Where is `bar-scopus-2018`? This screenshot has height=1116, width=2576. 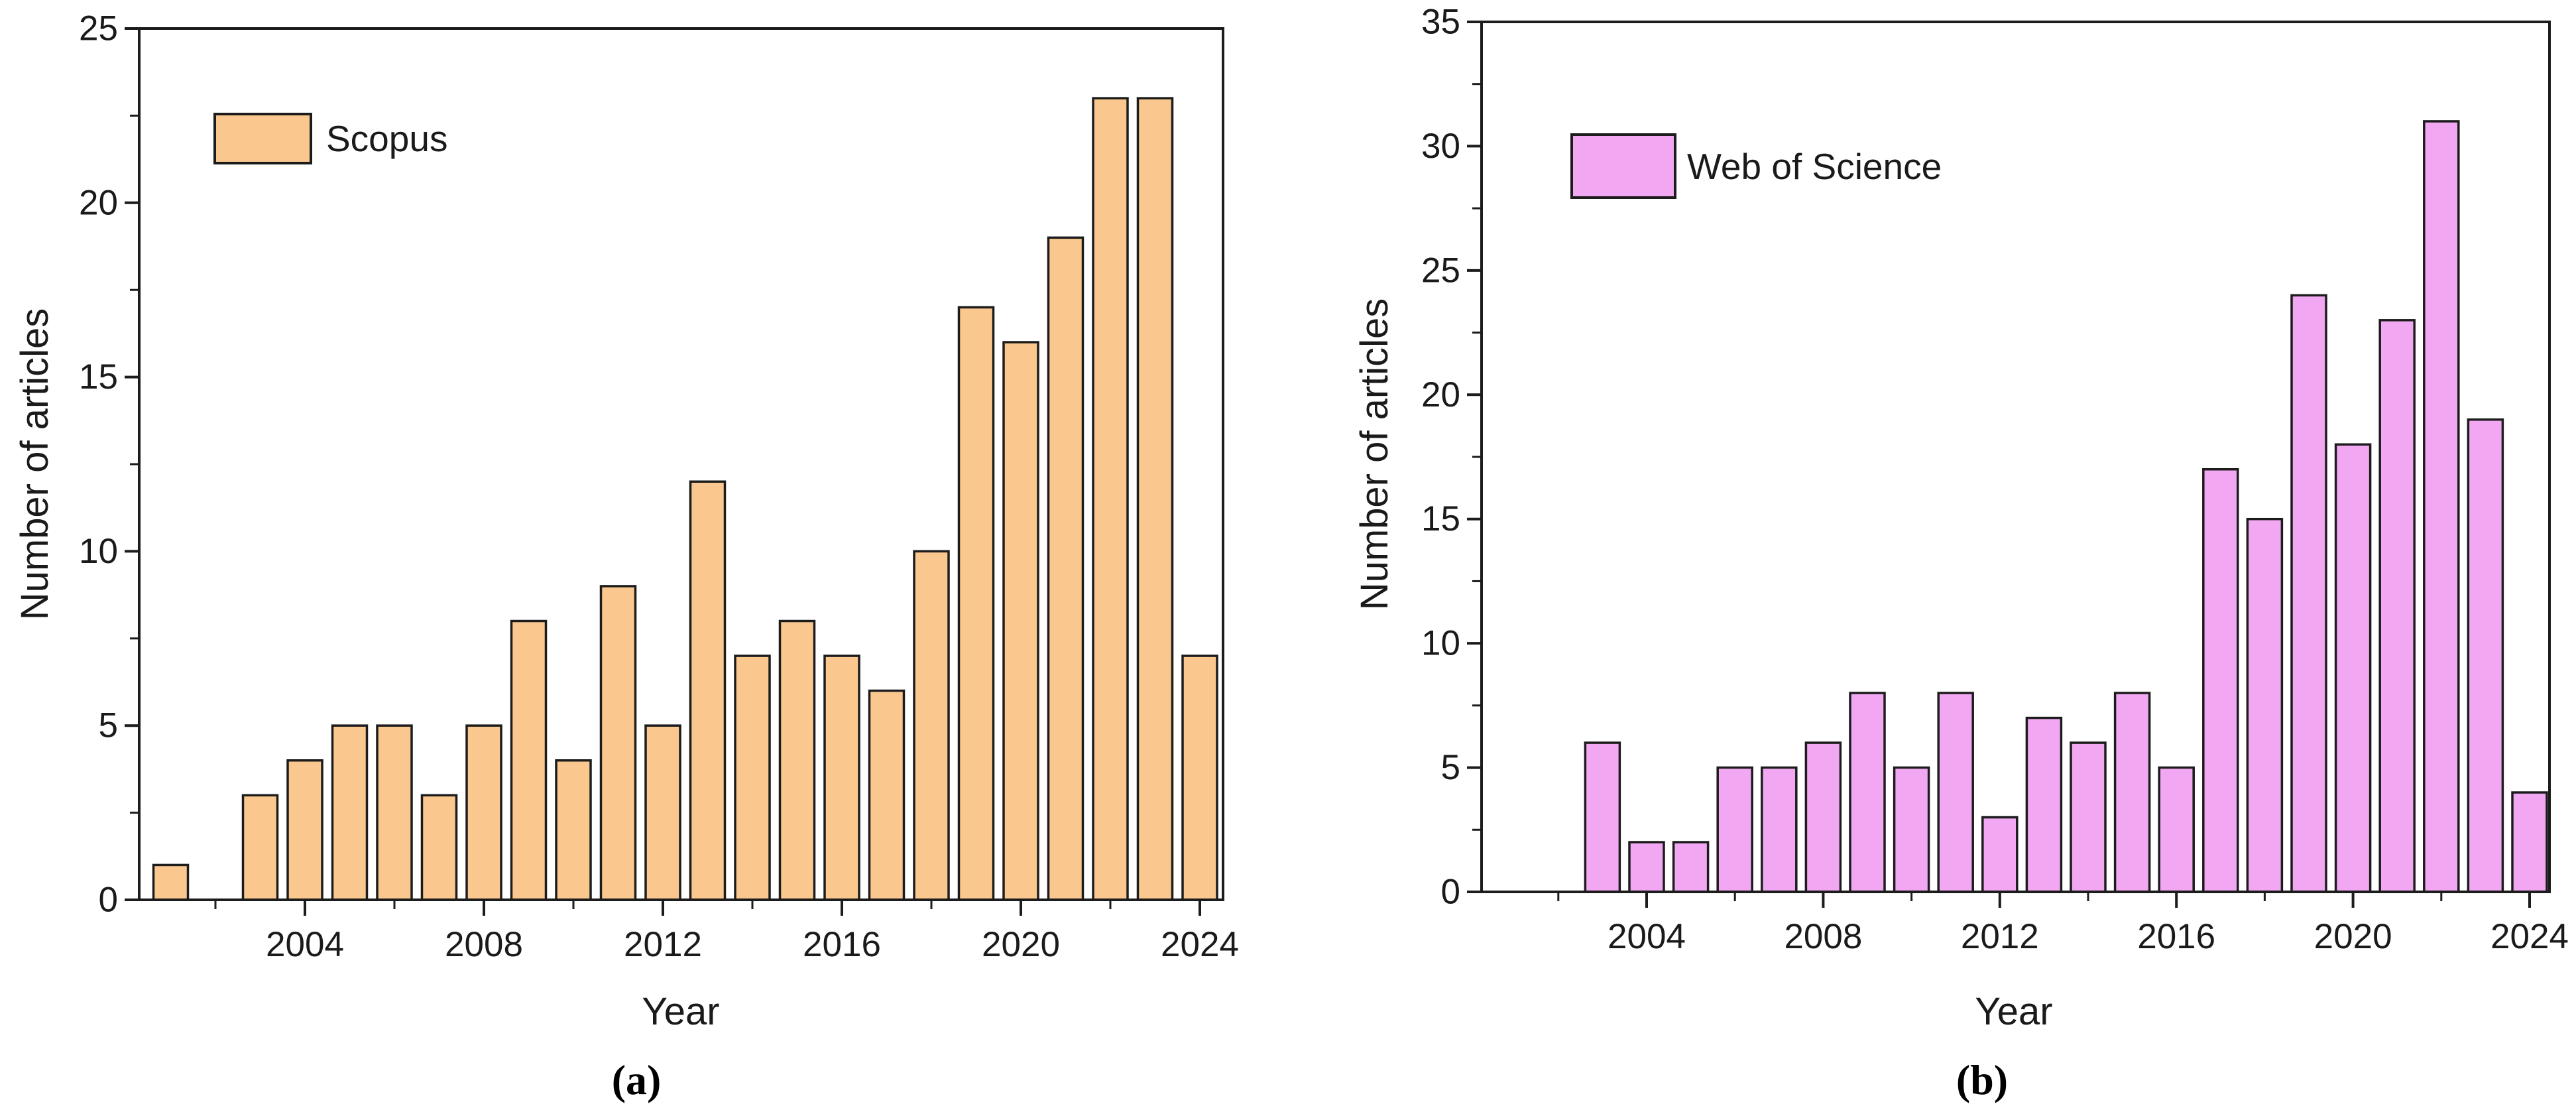 bar-scopus-2018 is located at coordinates (931, 725).